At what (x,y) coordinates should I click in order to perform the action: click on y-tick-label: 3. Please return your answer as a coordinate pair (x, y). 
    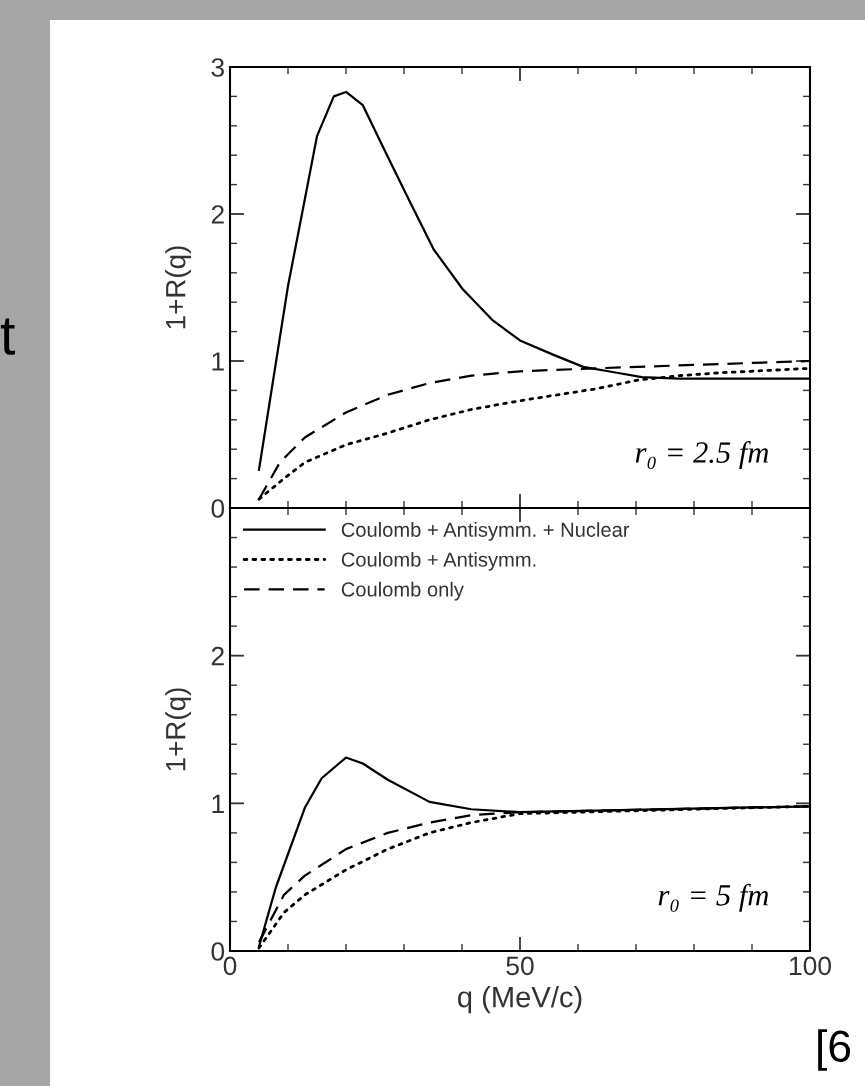
    Looking at the image, I should click on (217, 67).